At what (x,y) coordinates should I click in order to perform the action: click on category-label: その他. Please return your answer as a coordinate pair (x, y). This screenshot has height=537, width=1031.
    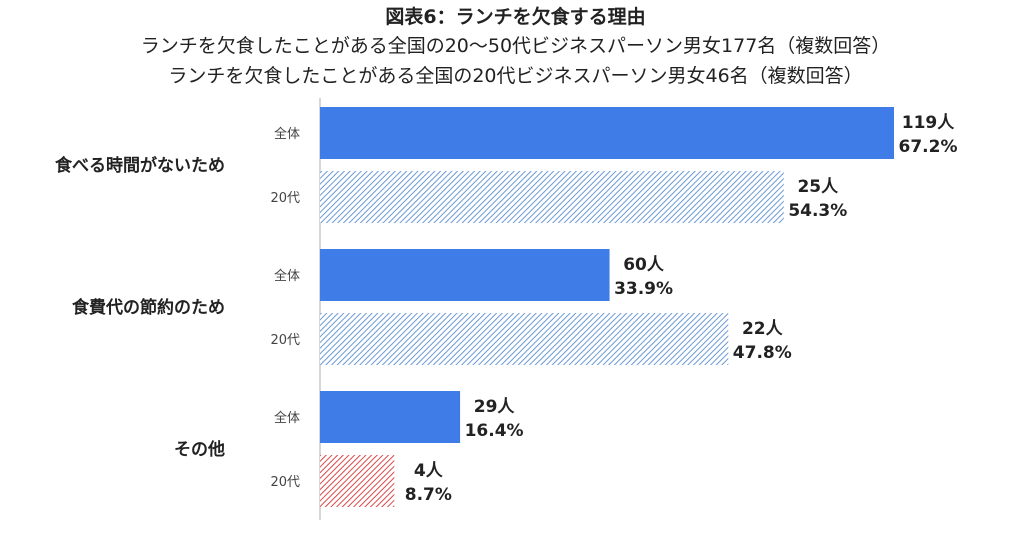
    Looking at the image, I should click on (199, 449).